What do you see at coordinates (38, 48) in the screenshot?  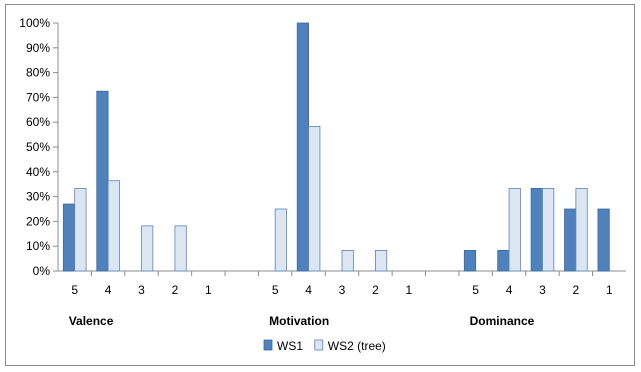 I see `y-tick-label: 90%` at bounding box center [38, 48].